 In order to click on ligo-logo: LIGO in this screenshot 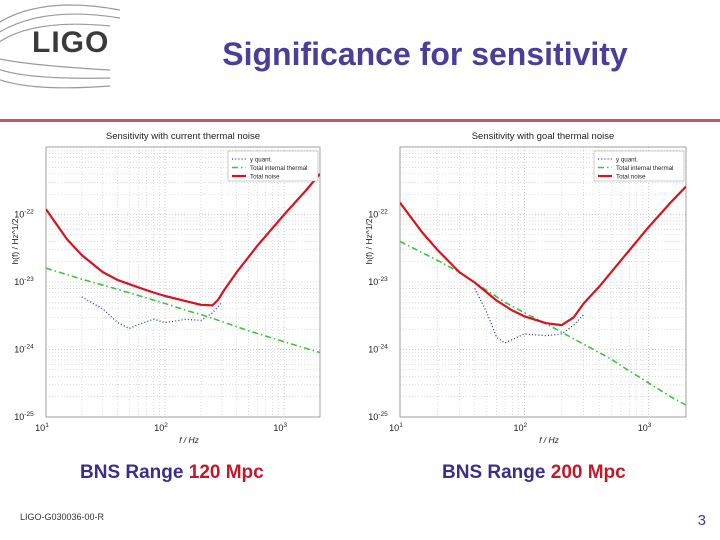, I will do `click(70, 45)`.